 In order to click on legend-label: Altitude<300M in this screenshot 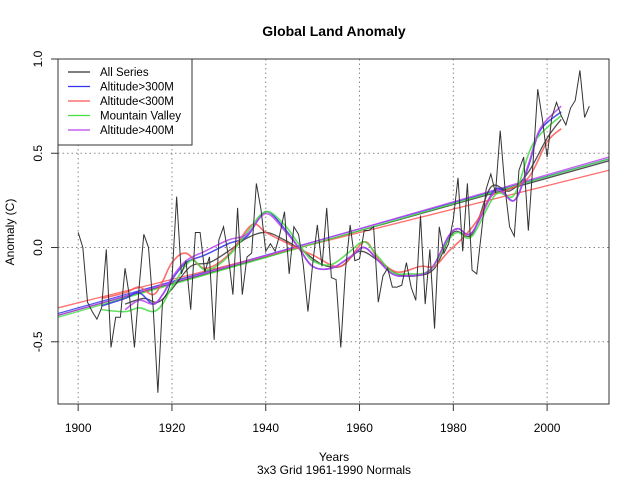, I will do `click(137, 102)`.